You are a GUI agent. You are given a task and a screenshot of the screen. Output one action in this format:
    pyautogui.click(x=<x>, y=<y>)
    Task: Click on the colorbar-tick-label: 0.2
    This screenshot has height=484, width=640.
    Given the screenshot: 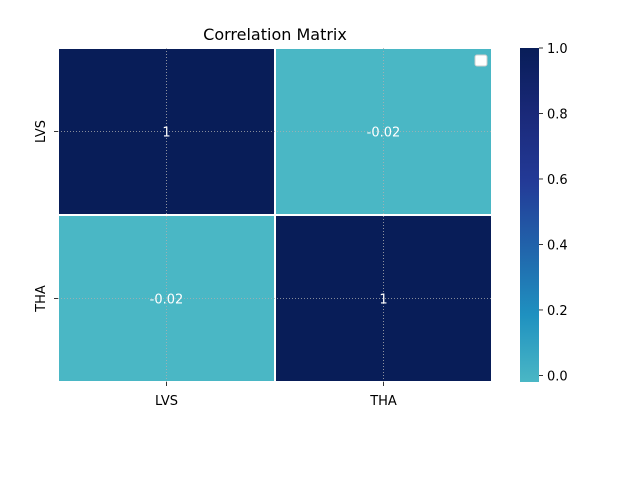 What is the action you would take?
    pyautogui.click(x=557, y=311)
    